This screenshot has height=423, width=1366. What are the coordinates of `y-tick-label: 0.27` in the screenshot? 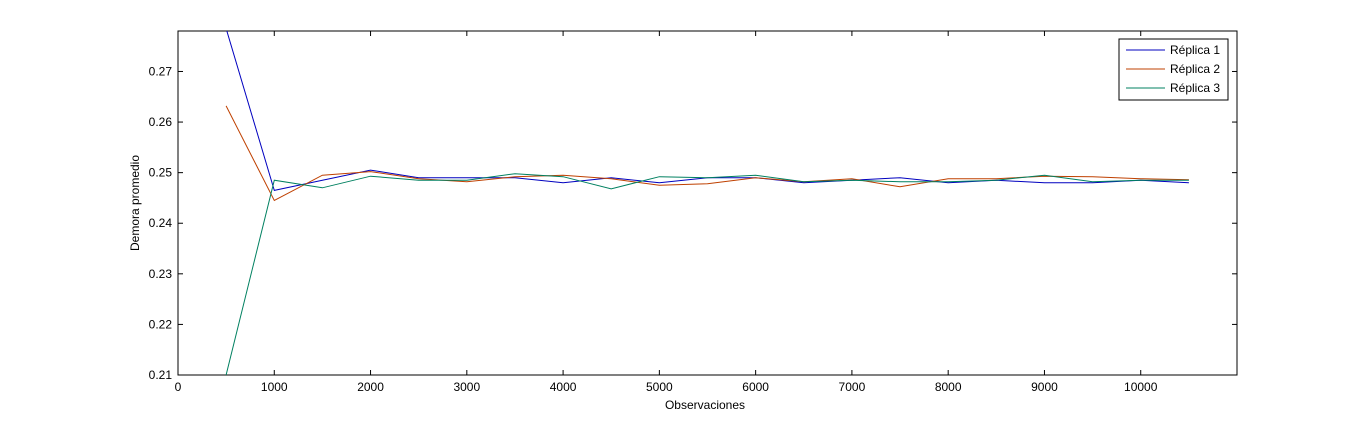 It's located at (161, 71).